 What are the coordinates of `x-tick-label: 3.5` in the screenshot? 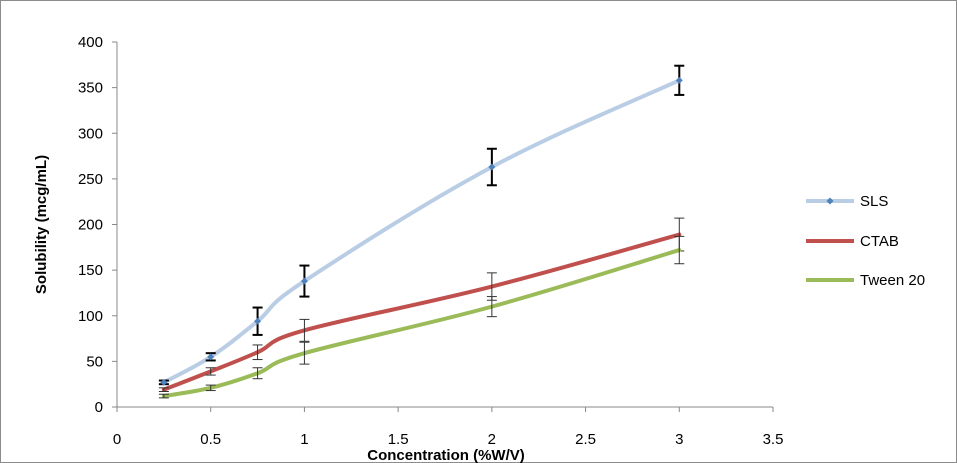 It's located at (773, 439).